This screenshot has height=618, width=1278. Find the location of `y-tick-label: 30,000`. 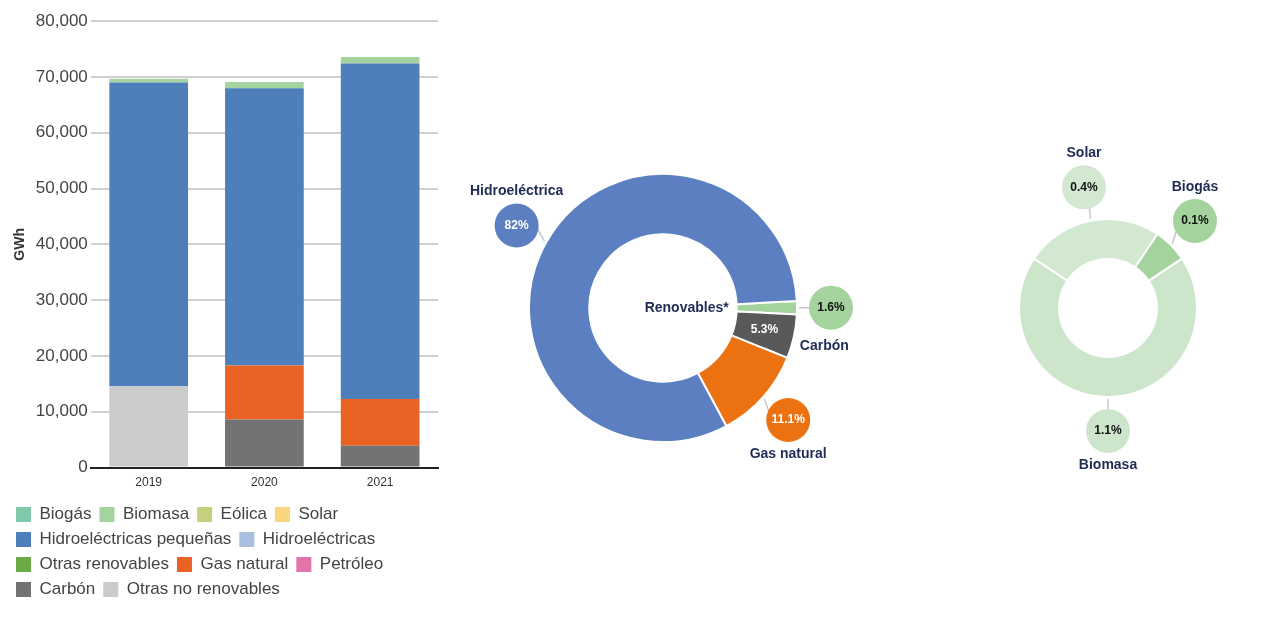

y-tick-label: 30,000 is located at coordinates (61, 299).